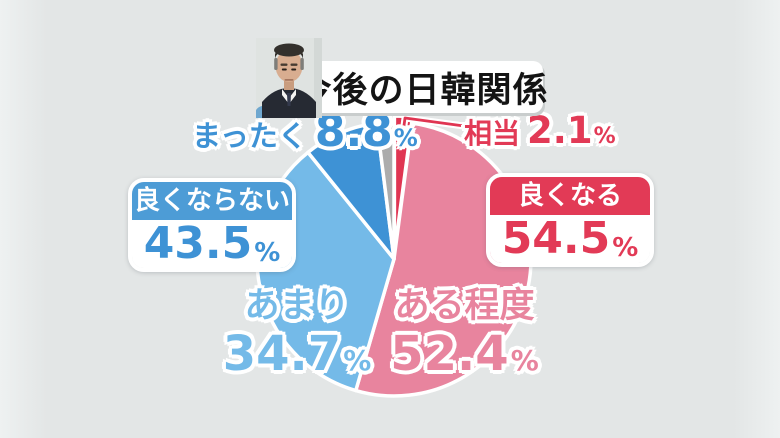 The height and width of the screenshot is (438, 780). Describe the element at coordinates (556, 238) in the screenshot. I see `callout-positive-value: 54.5` at that location.